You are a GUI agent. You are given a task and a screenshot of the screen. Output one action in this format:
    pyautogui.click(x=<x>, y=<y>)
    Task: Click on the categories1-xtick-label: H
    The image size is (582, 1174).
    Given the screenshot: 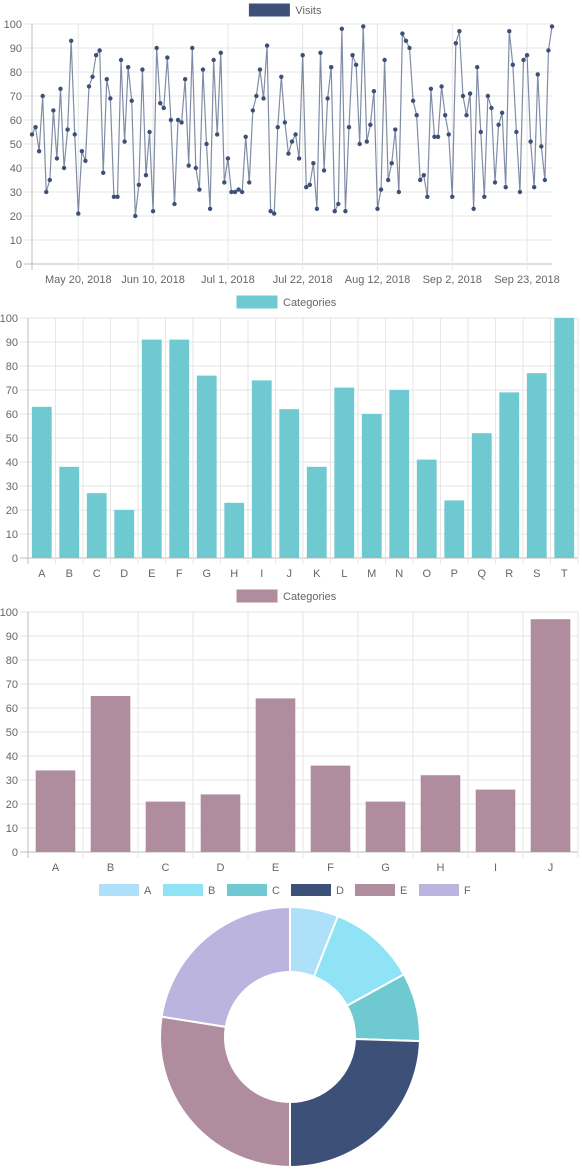 What is the action you would take?
    pyautogui.click(x=234, y=574)
    